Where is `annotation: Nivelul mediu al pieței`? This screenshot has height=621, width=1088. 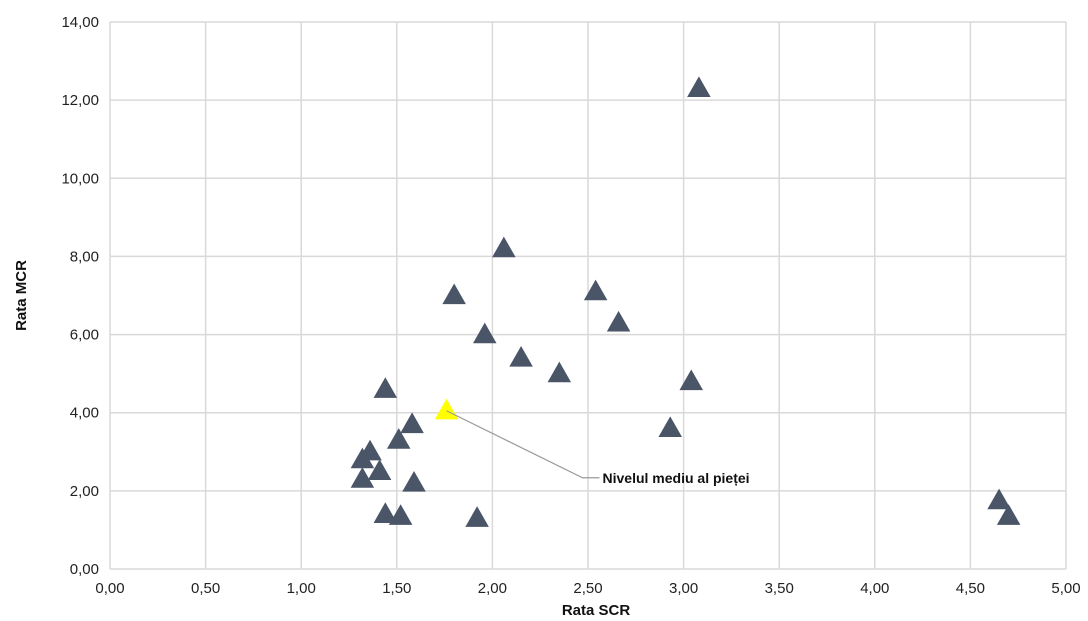 annotation: Nivelul mediu al pieței is located at coordinates (598, 448).